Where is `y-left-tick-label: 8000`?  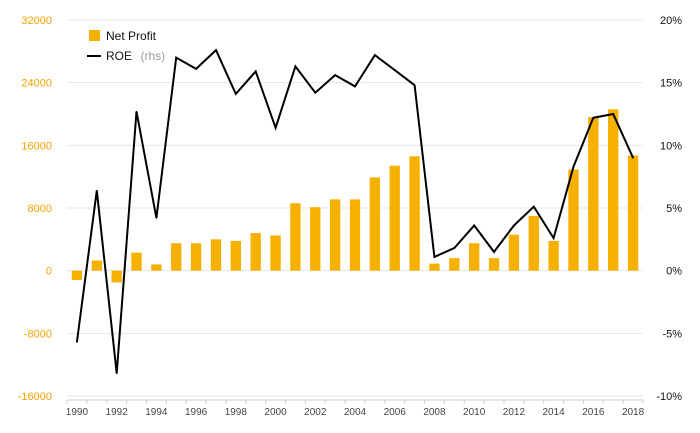
y-left-tick-label: 8000 is located at coordinates (40, 209).